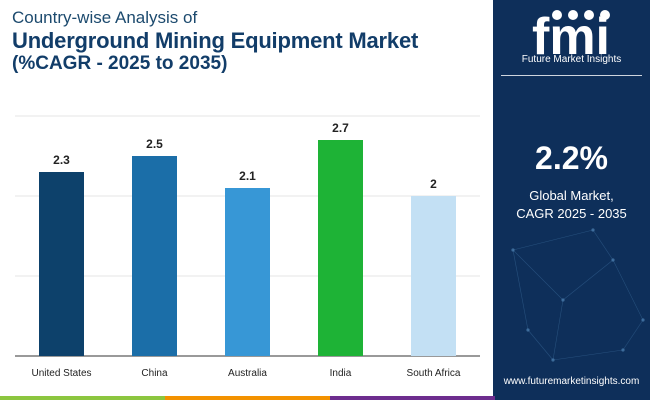 The width and height of the screenshot is (650, 400). I want to click on value-label-india: 2.7, so click(340, 128).